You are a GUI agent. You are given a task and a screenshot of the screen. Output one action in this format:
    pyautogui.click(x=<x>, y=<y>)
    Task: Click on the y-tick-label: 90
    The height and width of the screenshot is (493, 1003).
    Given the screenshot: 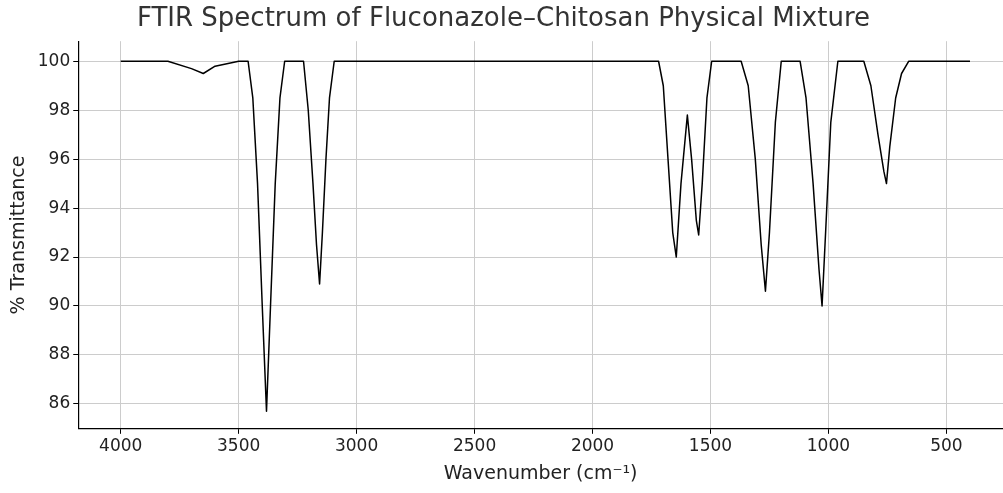 What is the action you would take?
    pyautogui.click(x=59, y=304)
    